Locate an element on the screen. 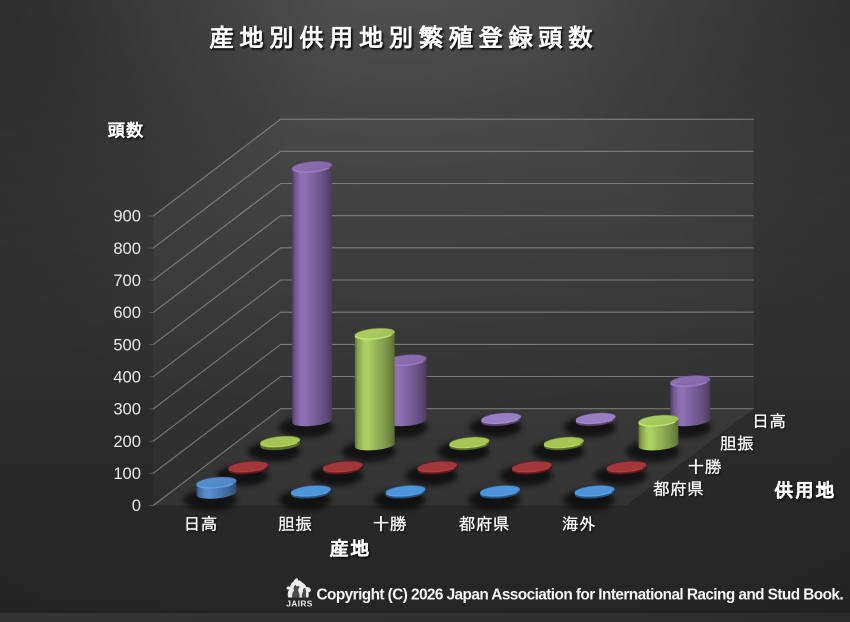 The image size is (850, 622). svg-text: 800 is located at coordinates (127, 248).